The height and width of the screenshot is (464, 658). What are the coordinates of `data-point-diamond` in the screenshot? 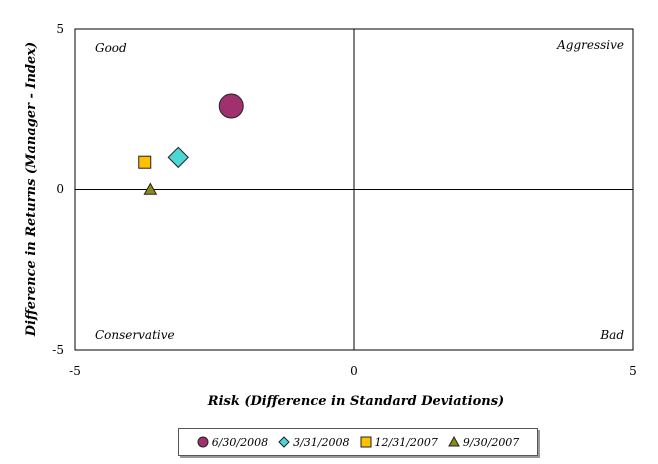 It's located at (178, 157).